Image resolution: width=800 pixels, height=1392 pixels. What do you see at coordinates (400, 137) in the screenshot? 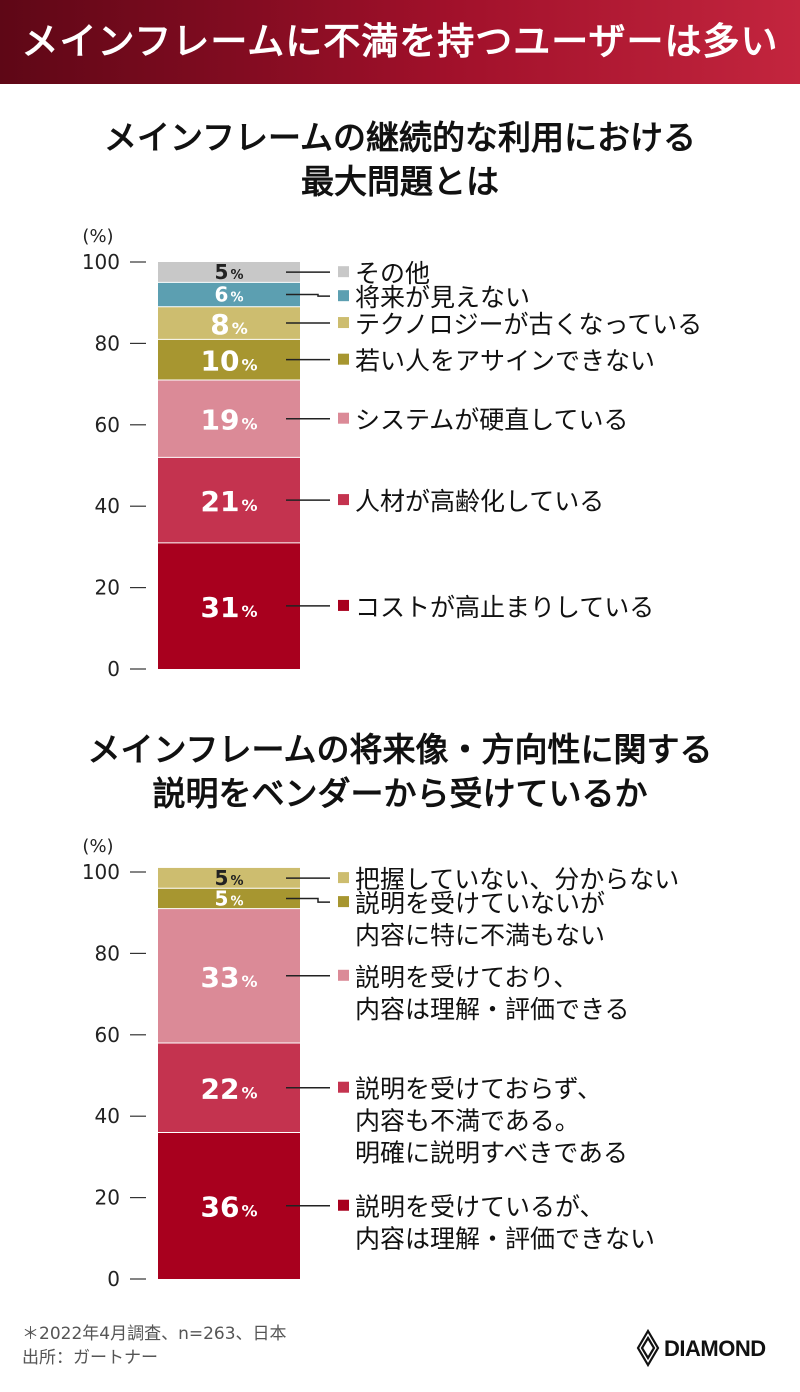
I see `chart-1-title-line-1: メインフレームの継続的な利用における` at bounding box center [400, 137].